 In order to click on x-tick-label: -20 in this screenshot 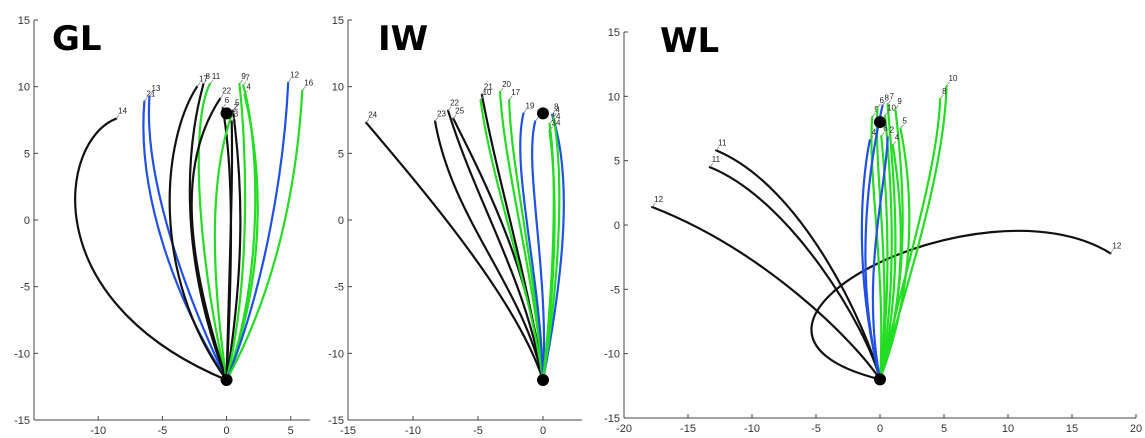, I will do `click(624, 429)`.